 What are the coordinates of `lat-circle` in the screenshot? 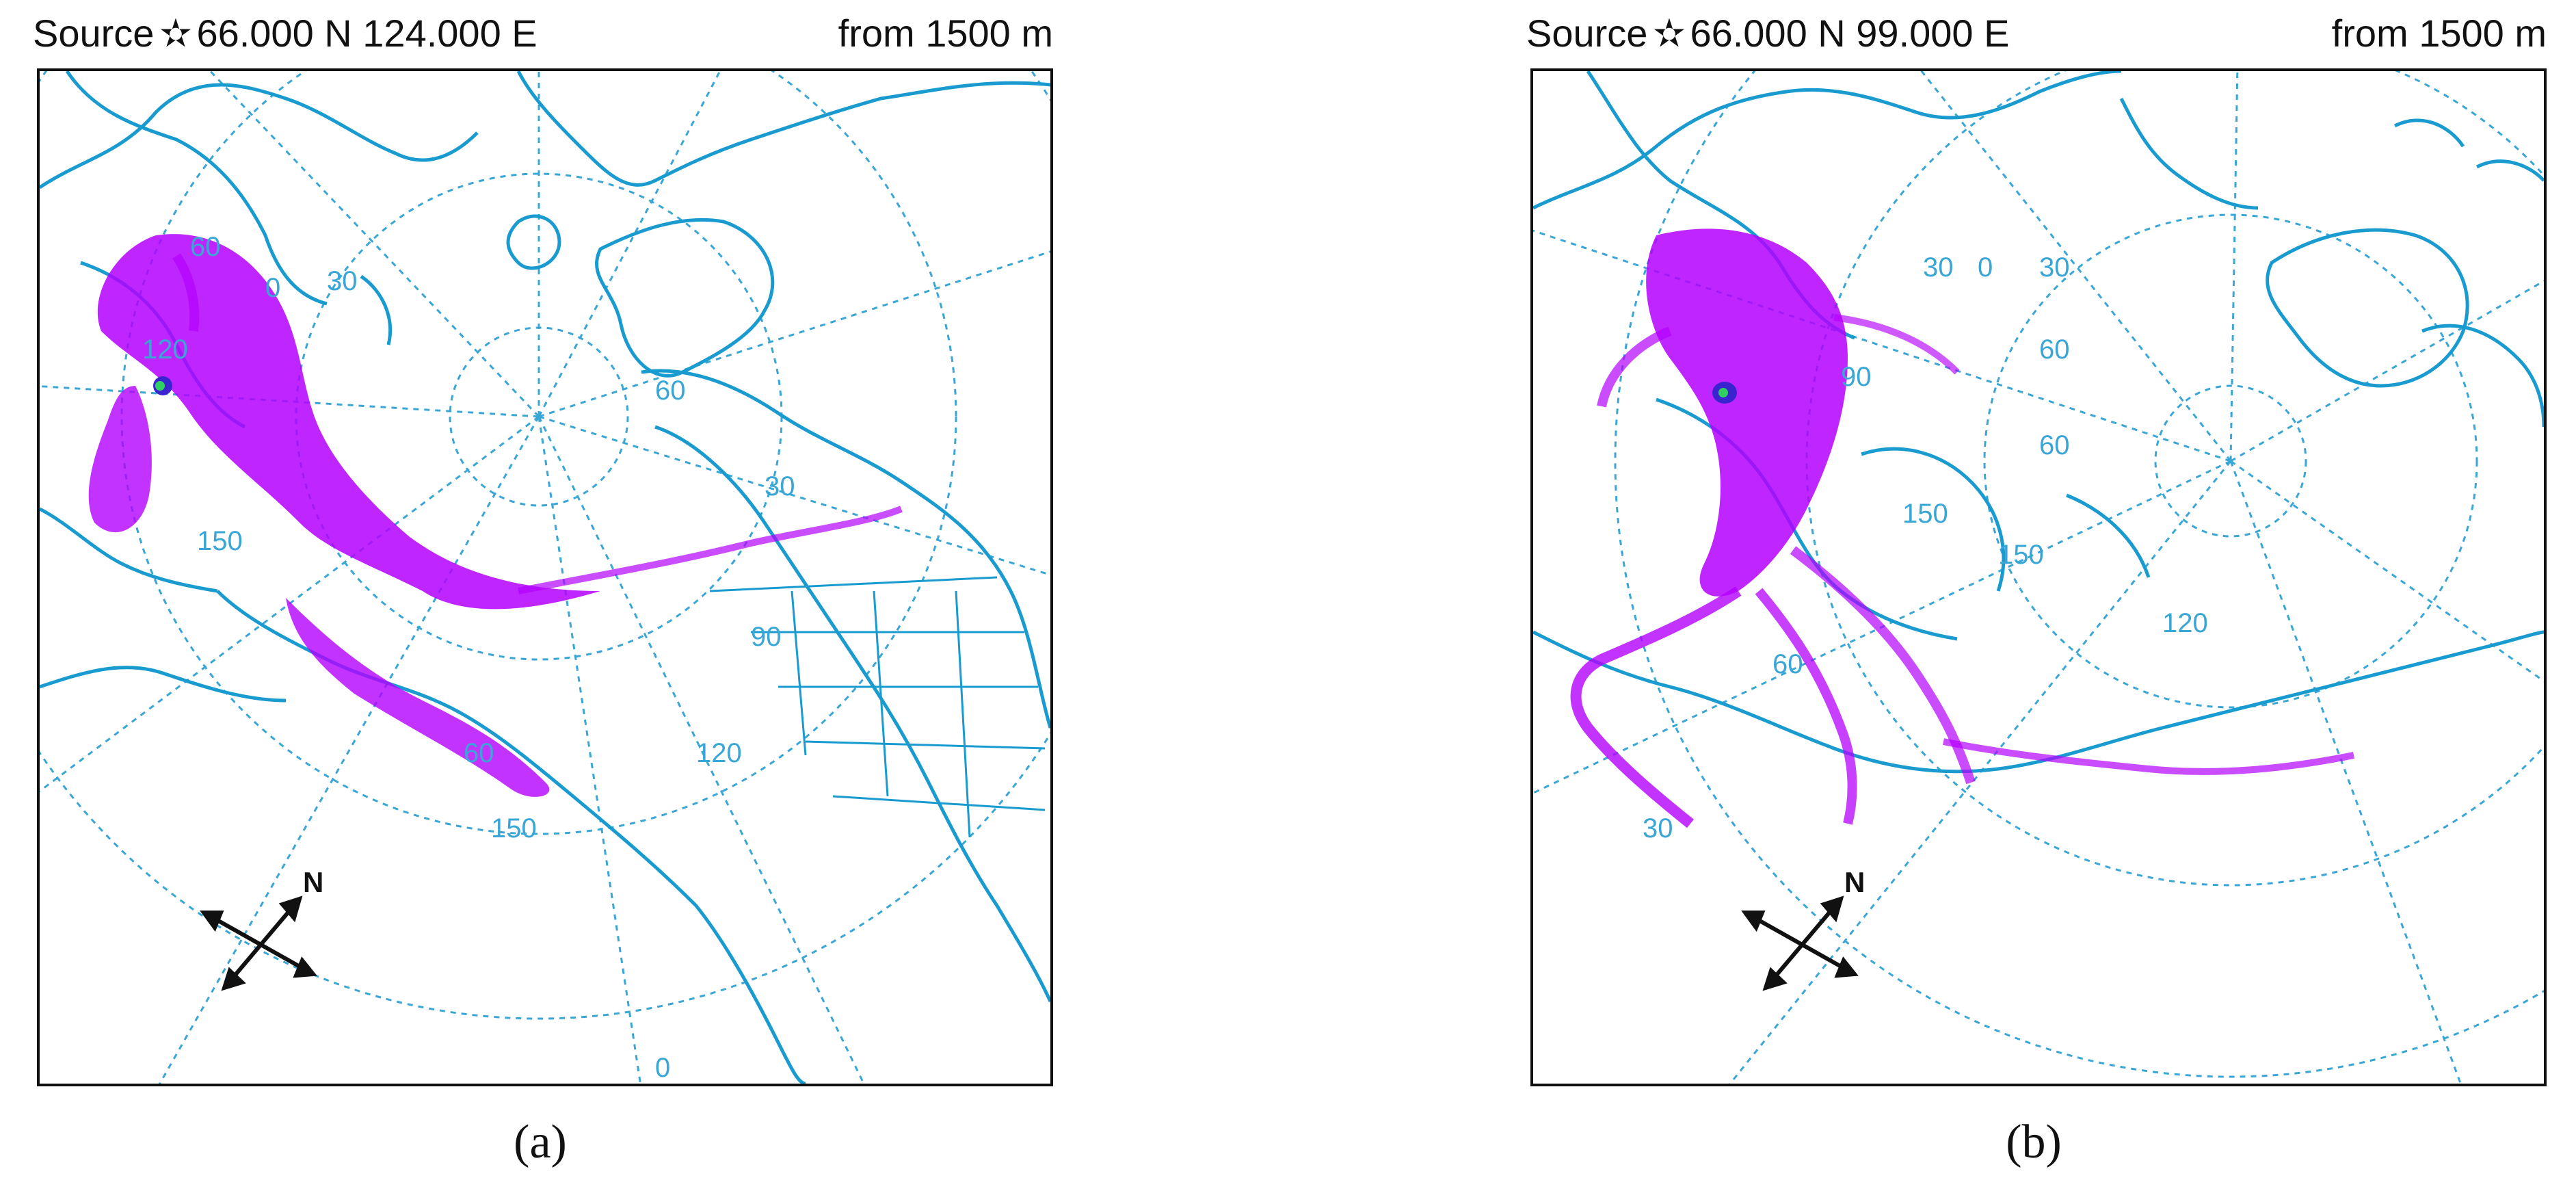 It's located at (2230, 461).